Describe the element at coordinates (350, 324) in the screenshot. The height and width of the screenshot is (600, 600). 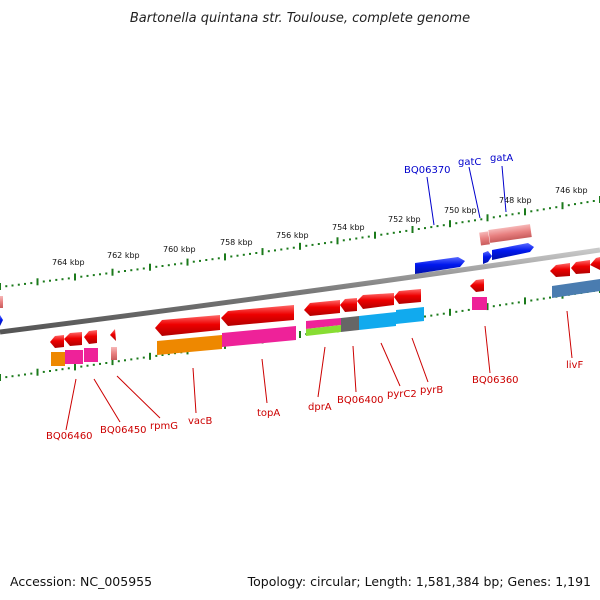
I see `cog-block-gray` at that location.